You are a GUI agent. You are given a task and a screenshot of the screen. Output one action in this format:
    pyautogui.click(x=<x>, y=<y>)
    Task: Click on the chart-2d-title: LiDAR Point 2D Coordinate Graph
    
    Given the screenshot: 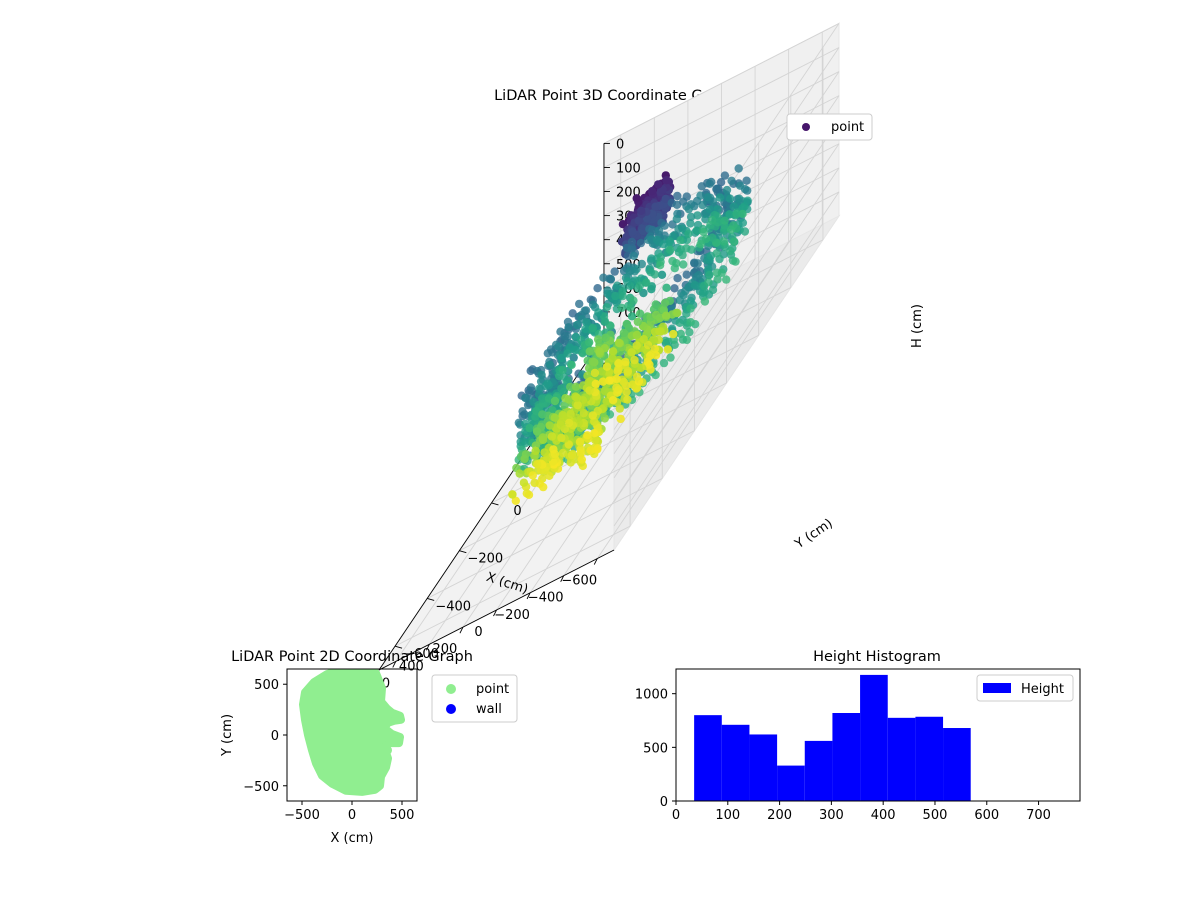 What is the action you would take?
    pyautogui.click(x=352, y=657)
    